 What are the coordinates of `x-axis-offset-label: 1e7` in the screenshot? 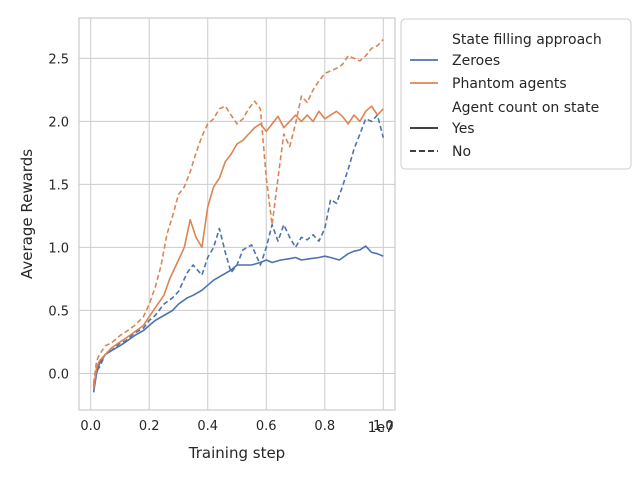 It's located at (381, 428).